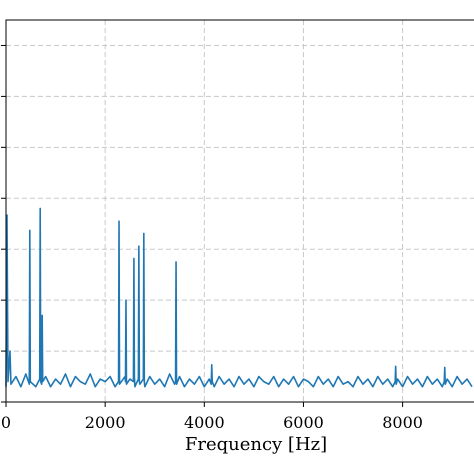  Describe the element at coordinates (402, 422) in the screenshot. I see `x-tick-label: 8000` at that location.